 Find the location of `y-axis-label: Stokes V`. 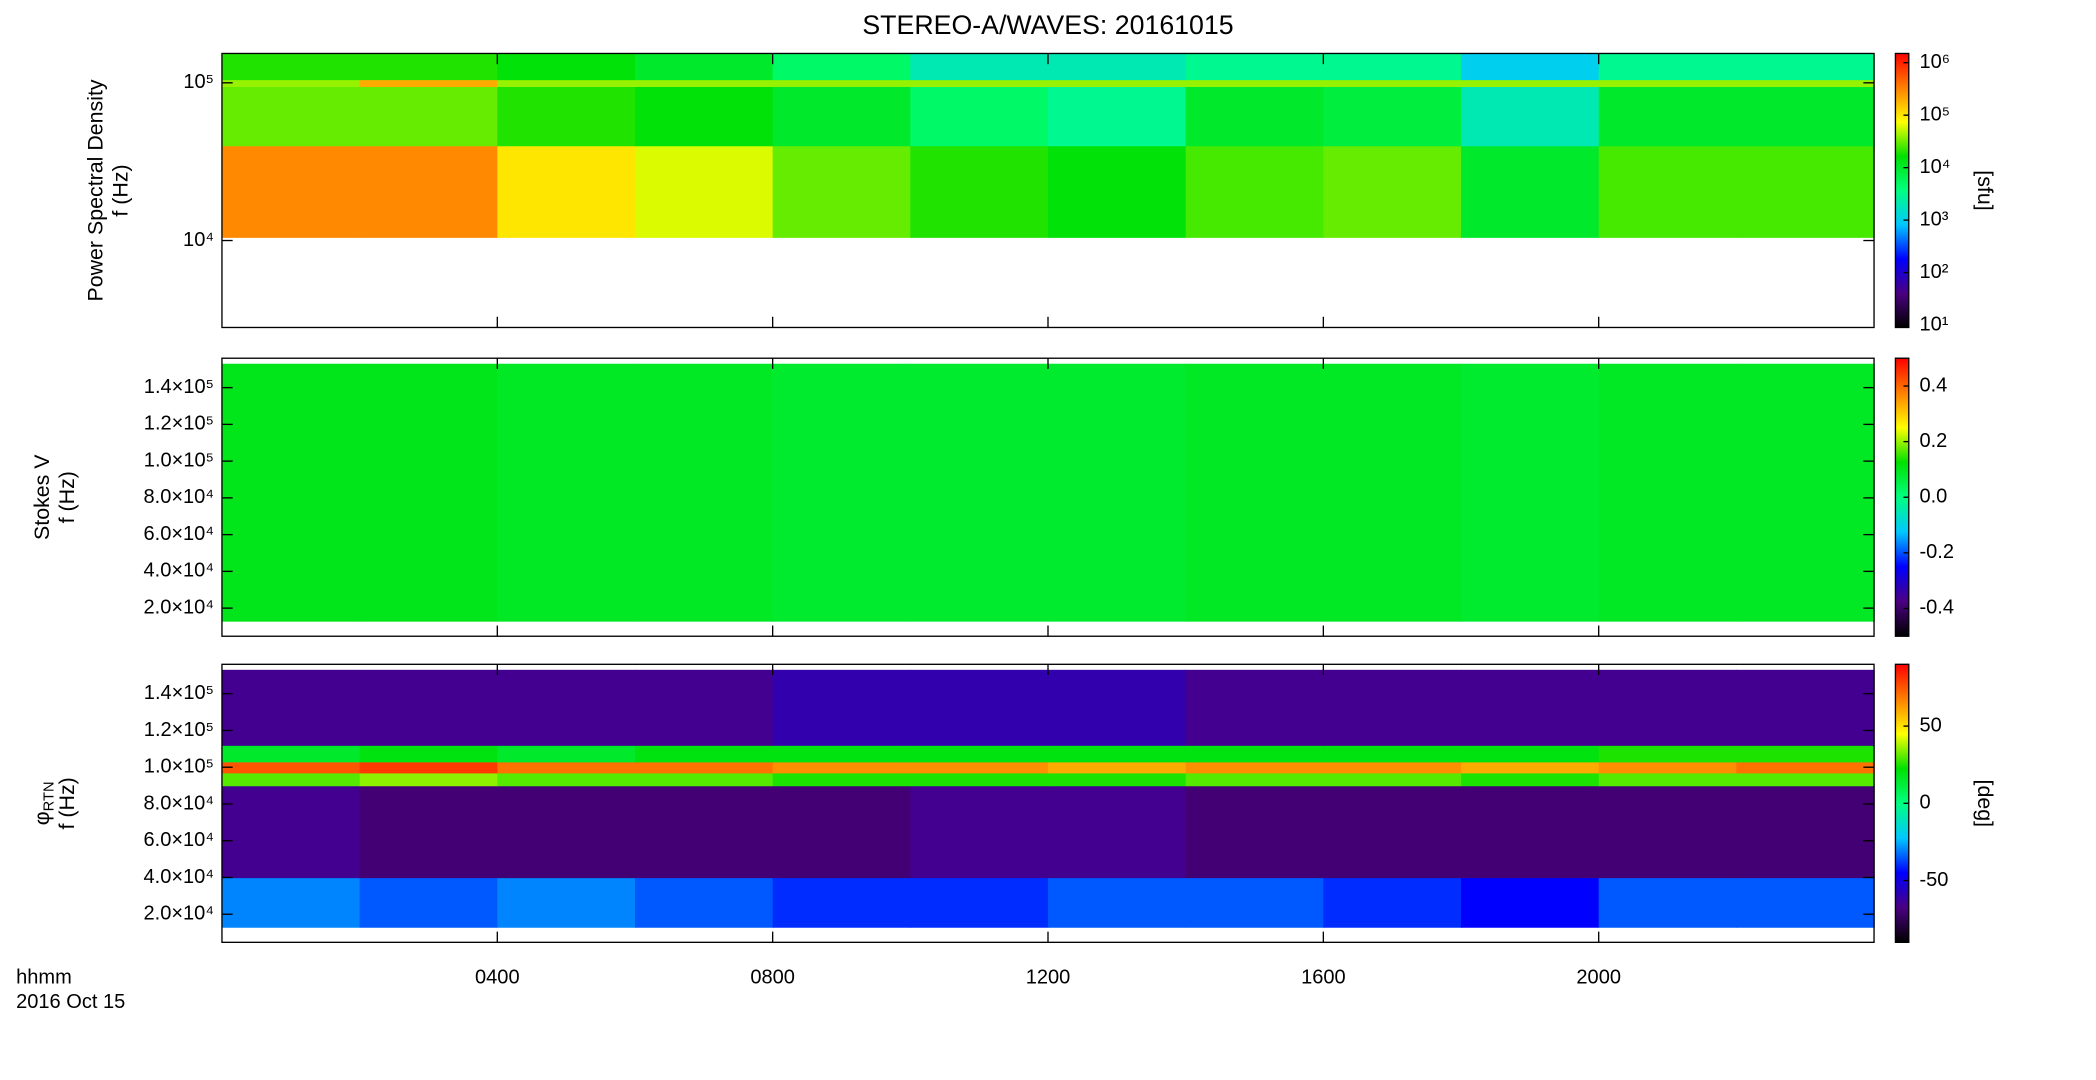

y-axis-label: Stokes V is located at coordinates (41, 497).